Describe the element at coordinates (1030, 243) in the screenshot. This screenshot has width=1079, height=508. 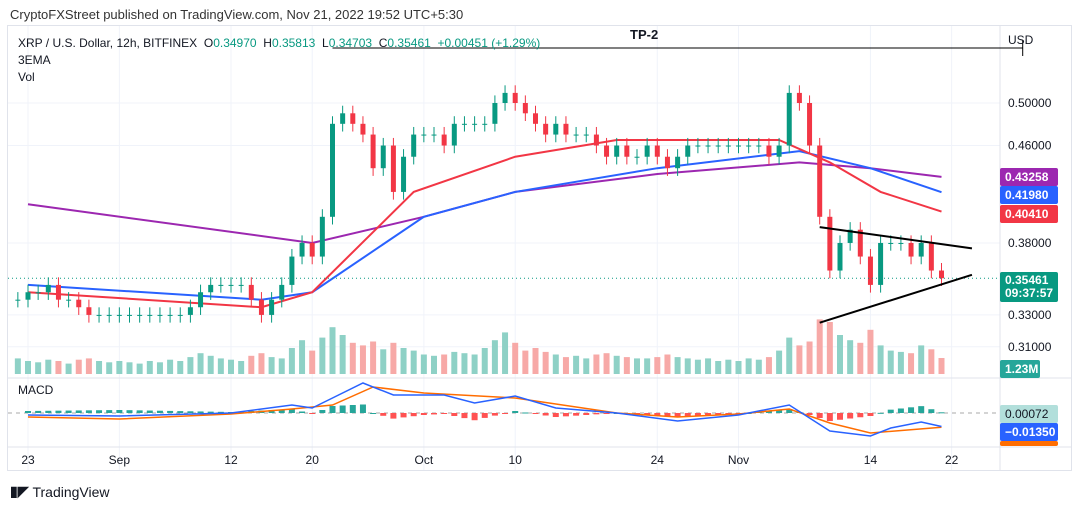
I see `price-tick: 0.38000` at that location.